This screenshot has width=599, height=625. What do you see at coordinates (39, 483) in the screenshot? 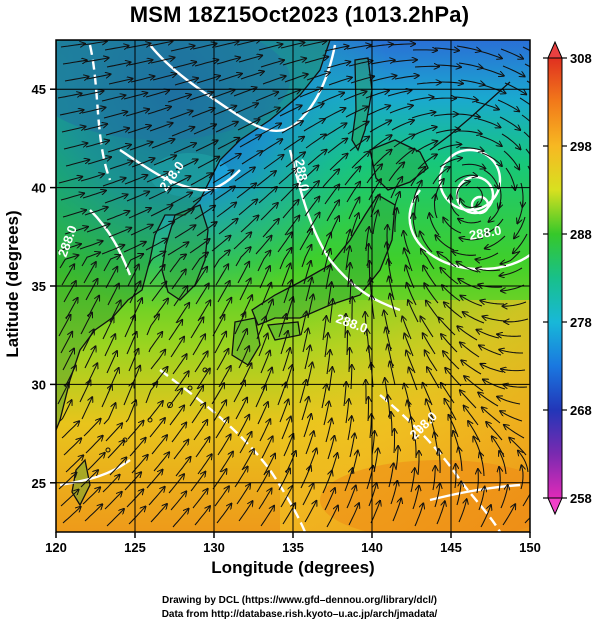
I see `latitude-tick-label: 25` at bounding box center [39, 483].